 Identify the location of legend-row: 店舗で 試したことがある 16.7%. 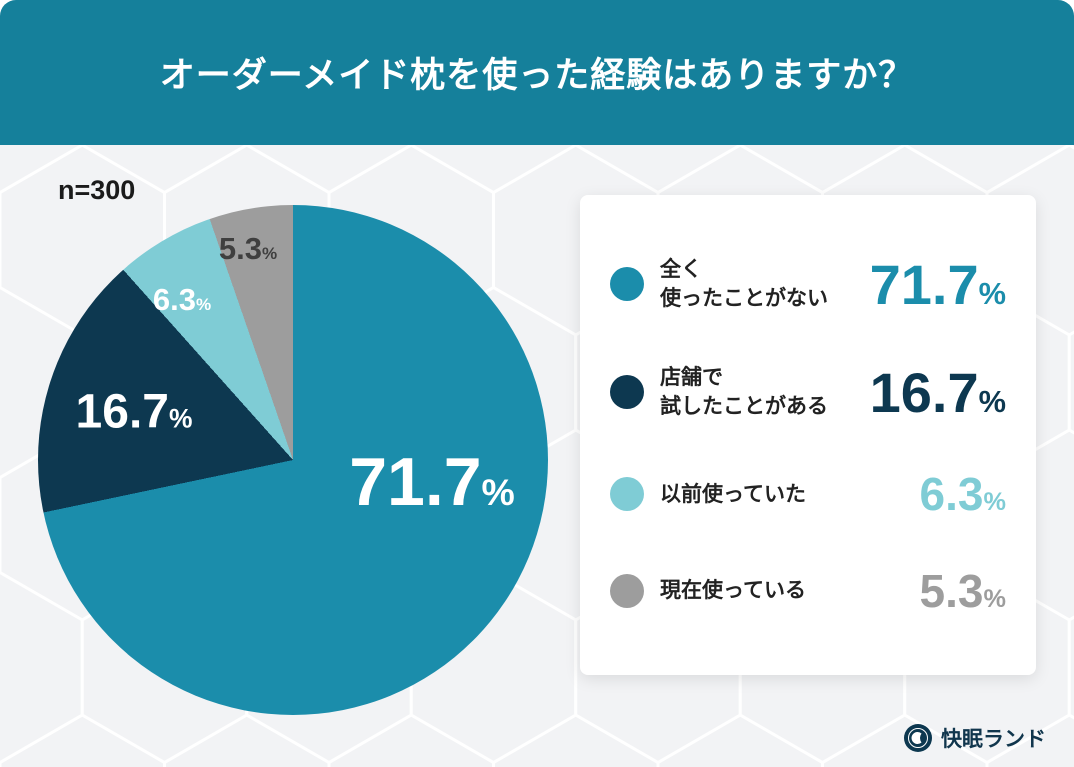
(808, 392).